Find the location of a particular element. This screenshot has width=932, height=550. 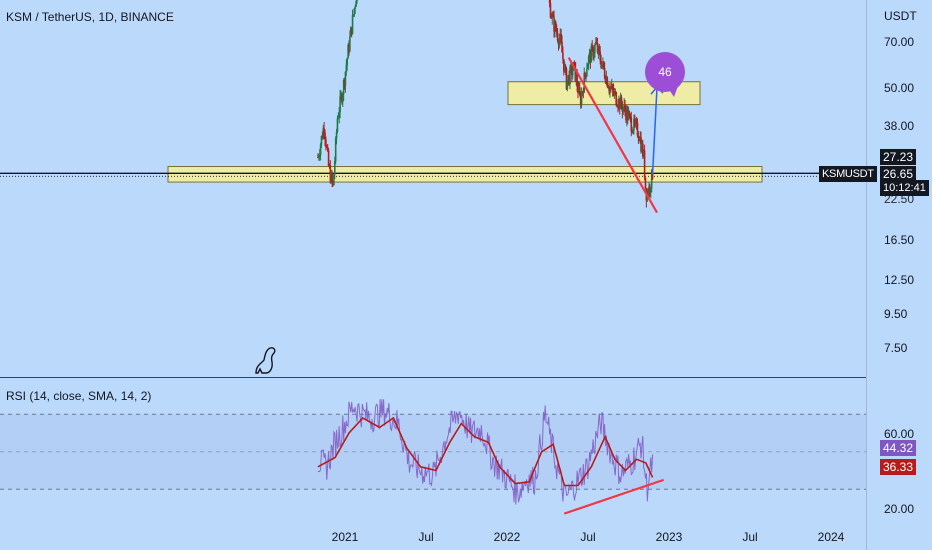

rsi-sma-line is located at coordinates (485, 451).